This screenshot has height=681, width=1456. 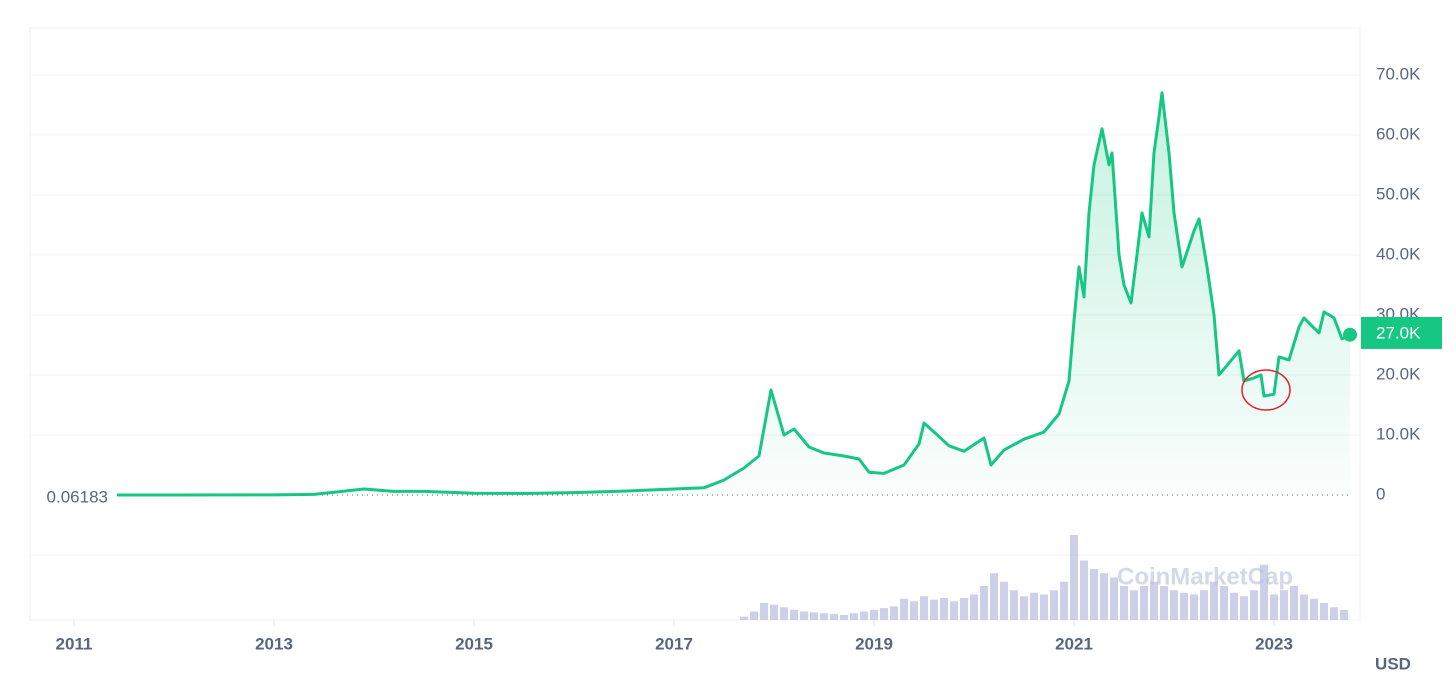 I want to click on x-tick-label: 2021, so click(x=1074, y=643).